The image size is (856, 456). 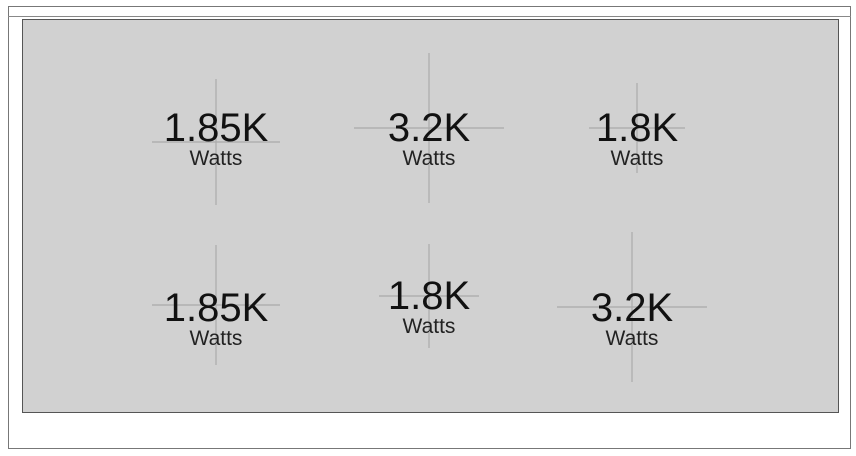 What do you see at coordinates (429, 16) in the screenshot?
I see `frame-divider` at bounding box center [429, 16].